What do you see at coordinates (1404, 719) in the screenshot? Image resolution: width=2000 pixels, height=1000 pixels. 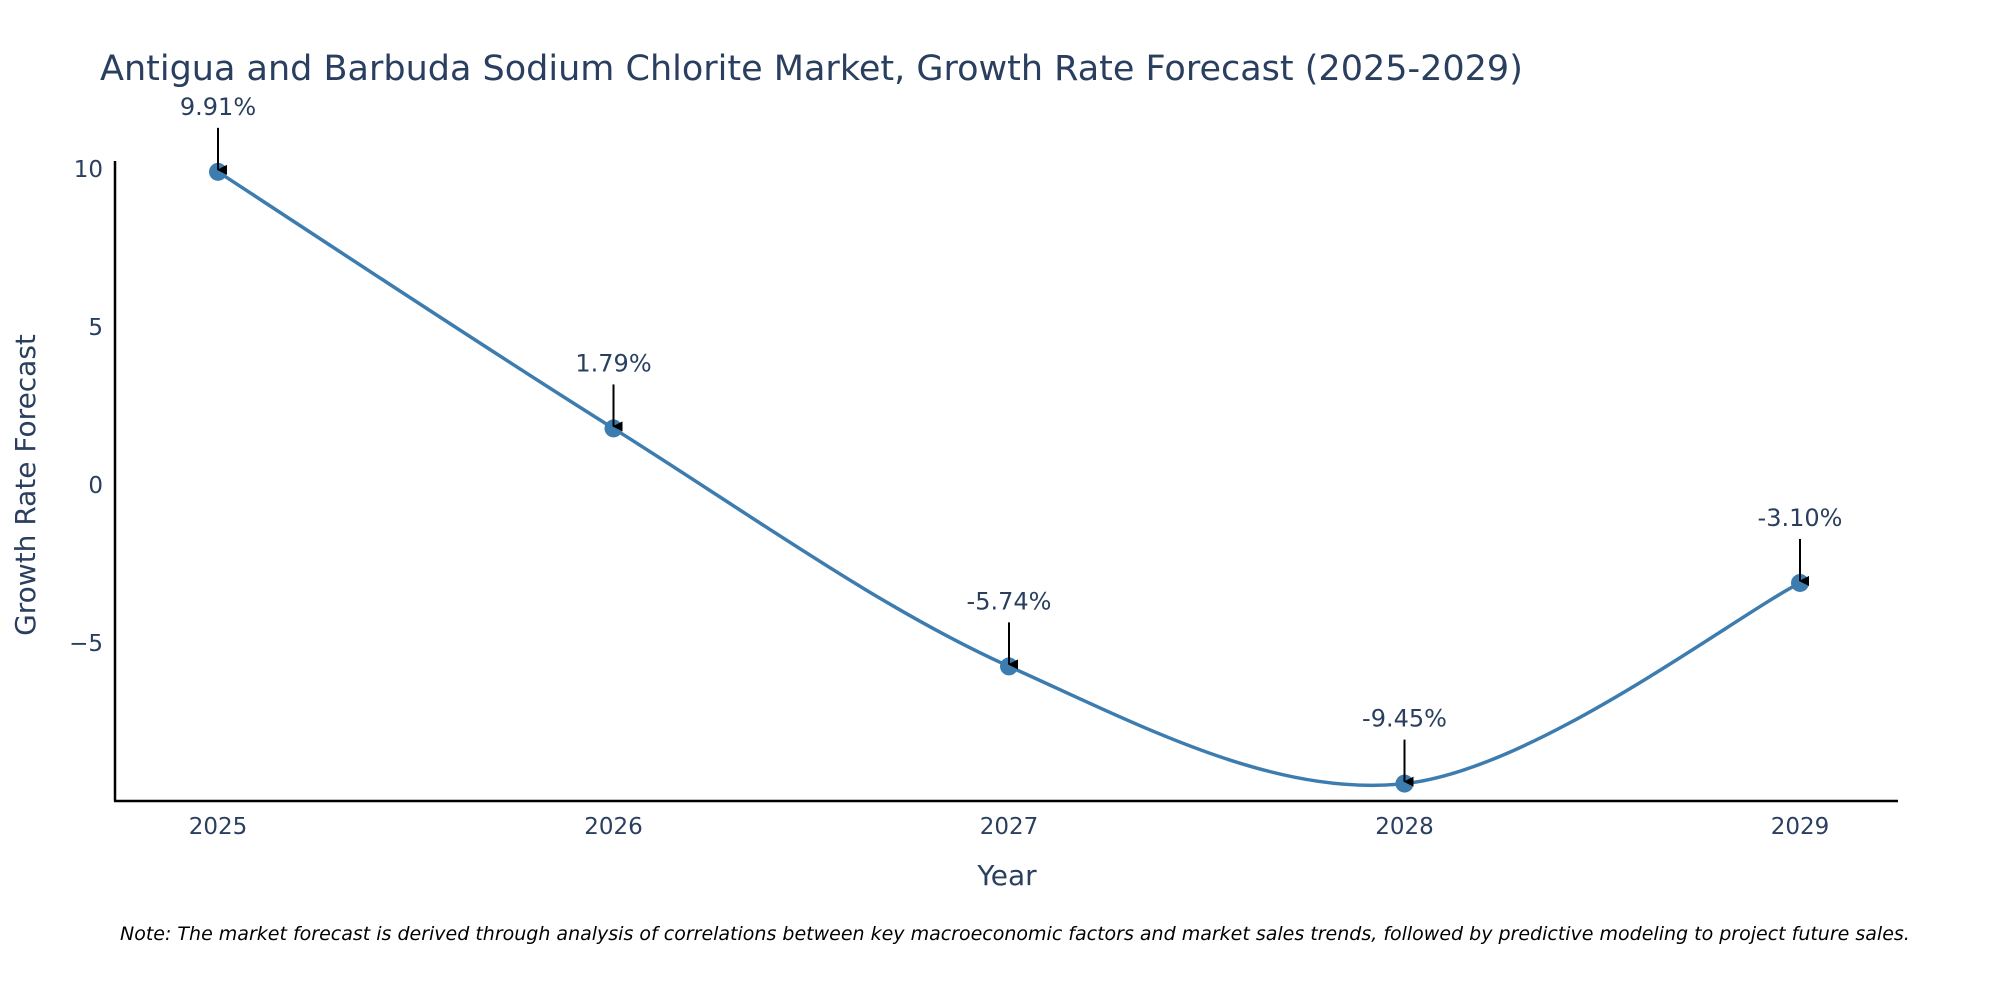 I see `data-label: -9.45%` at bounding box center [1404, 719].